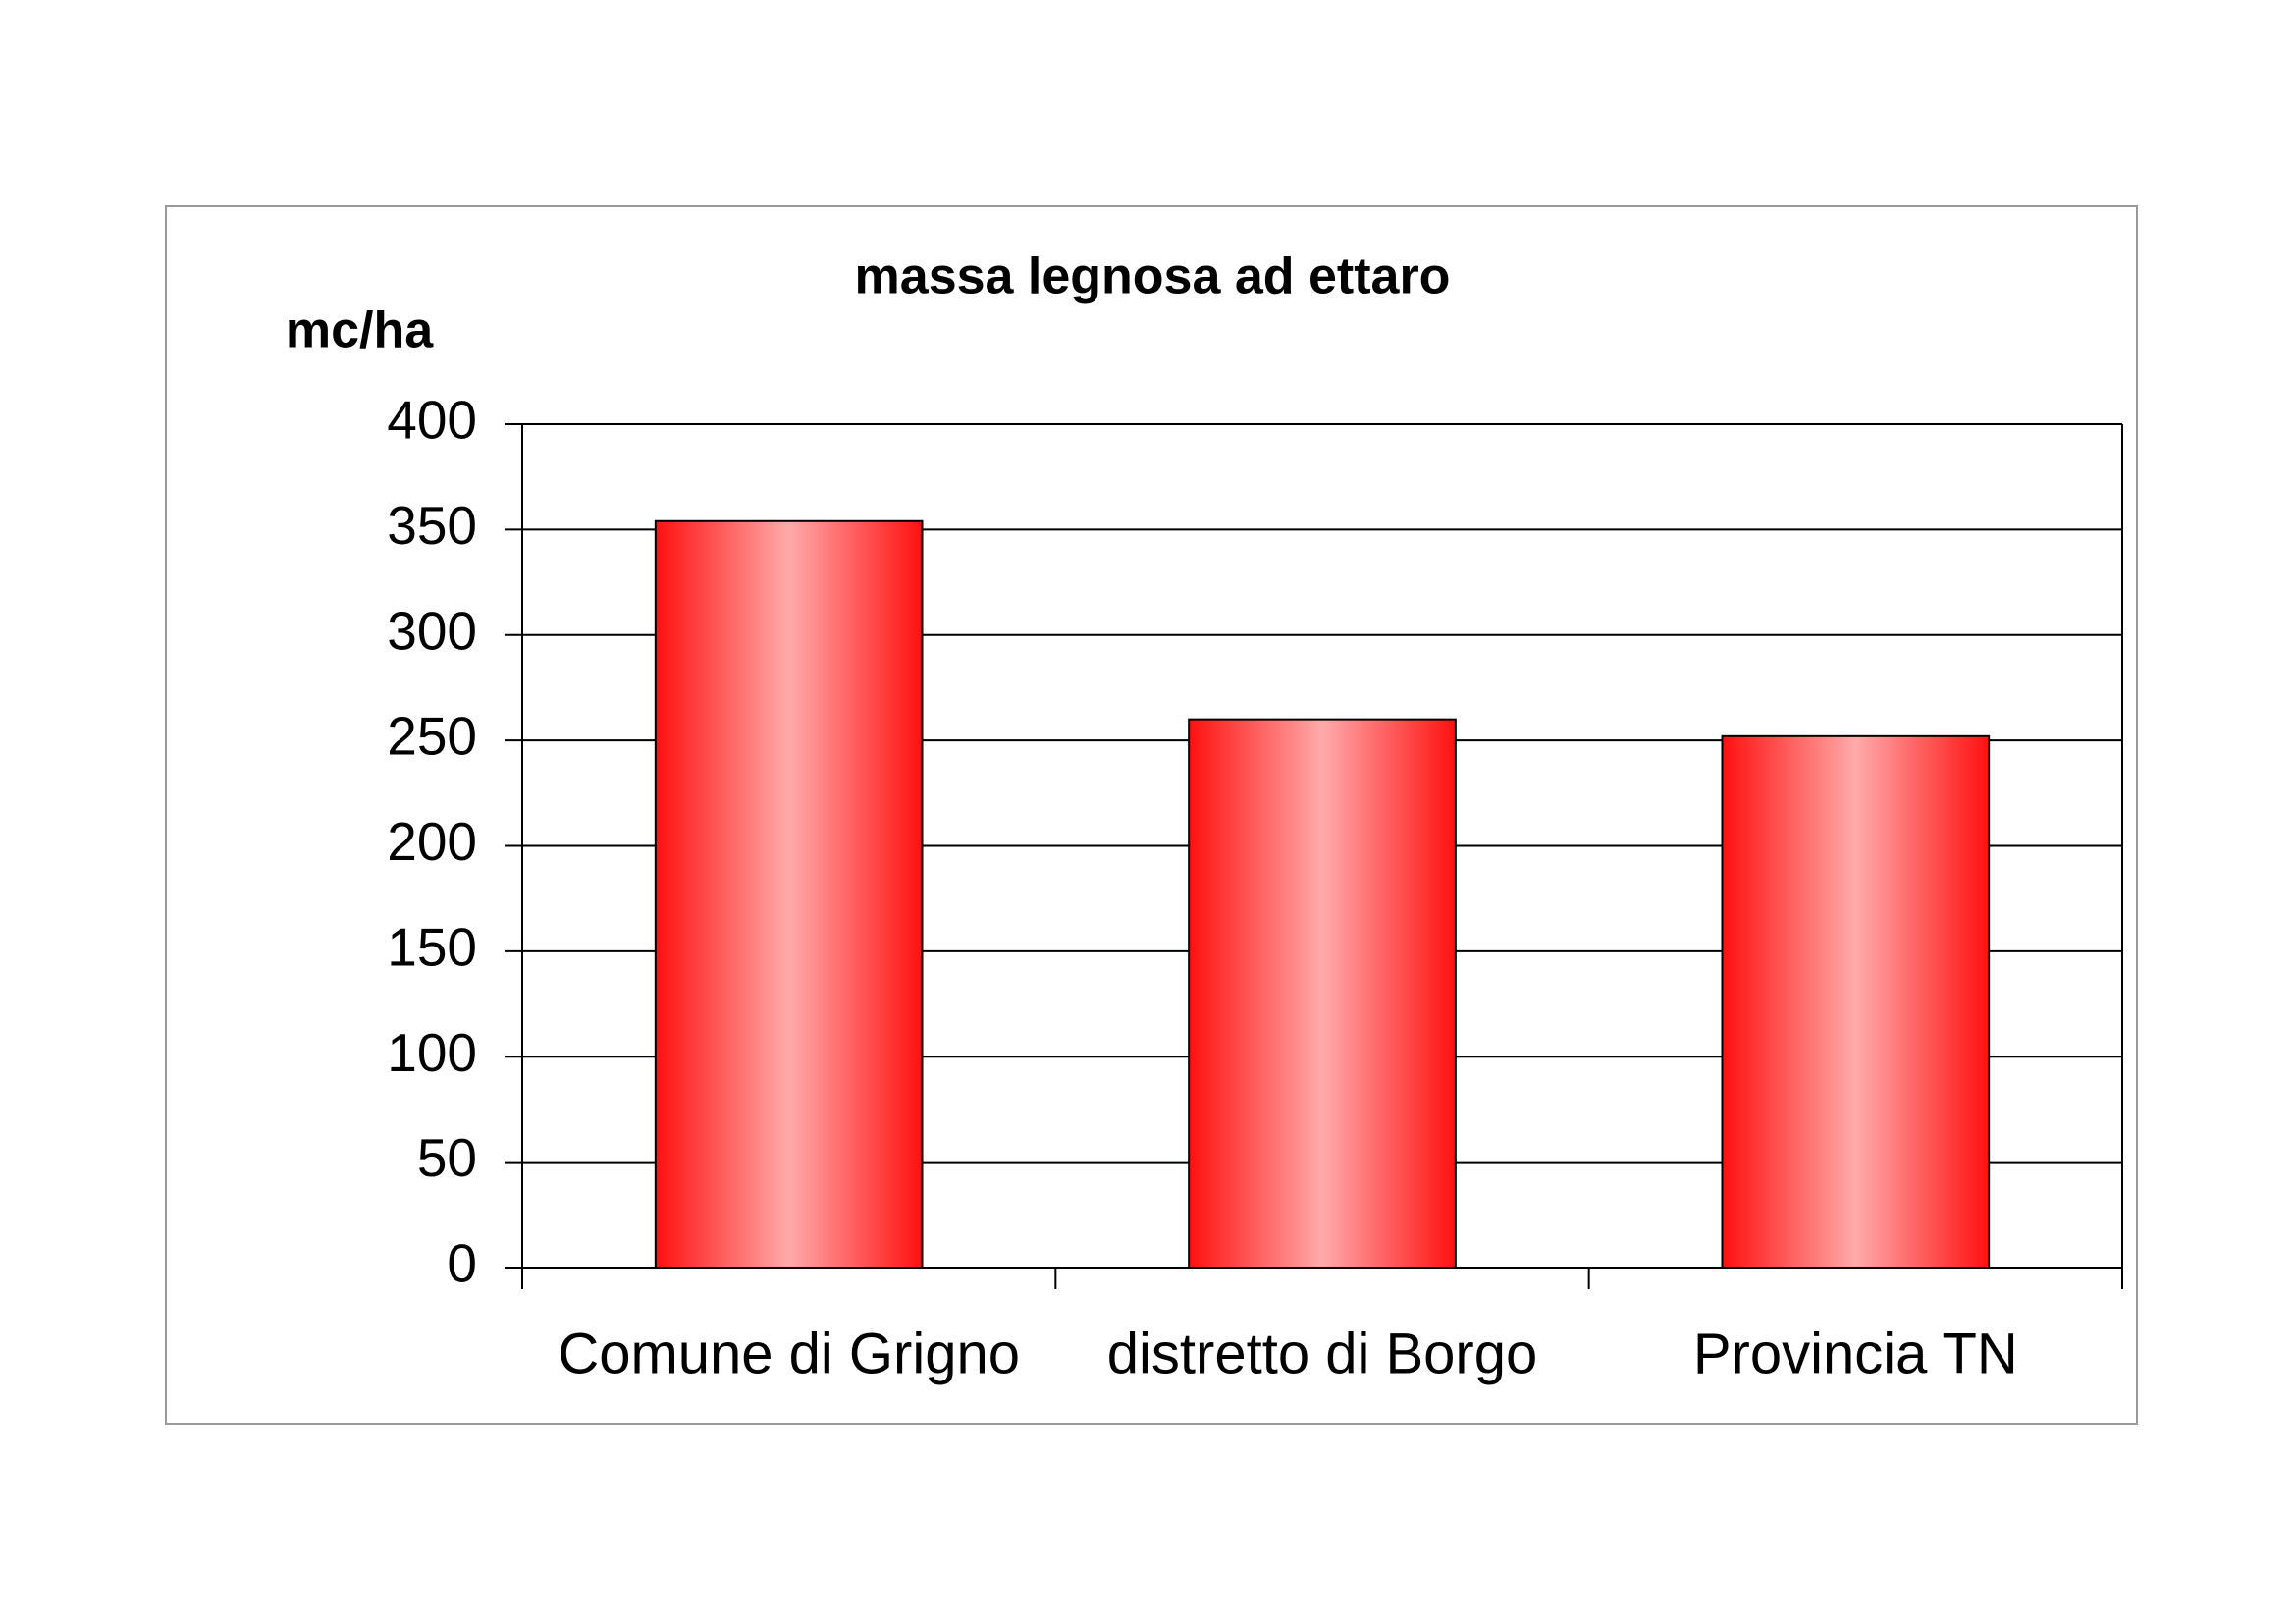  Describe the element at coordinates (1856, 1353) in the screenshot. I see `x-tick-label: Provincia TN` at that location.